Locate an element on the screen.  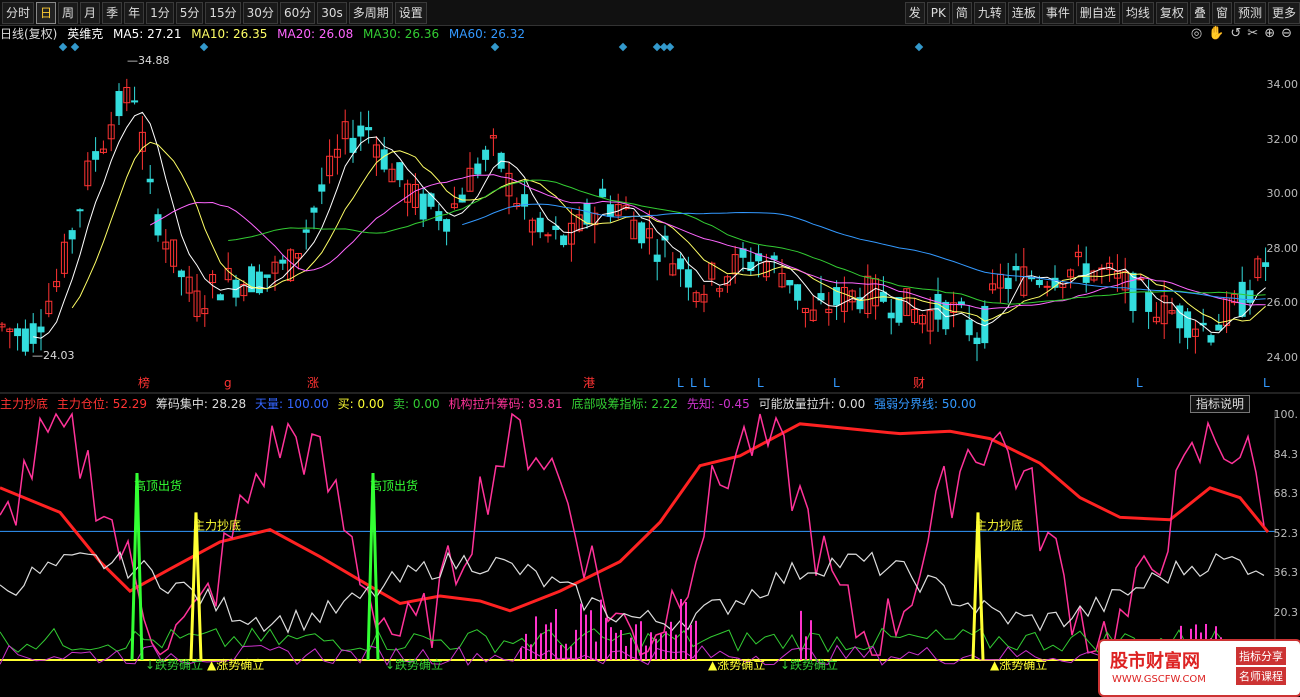
period-tab: 30s is located at coordinates (332, 12).